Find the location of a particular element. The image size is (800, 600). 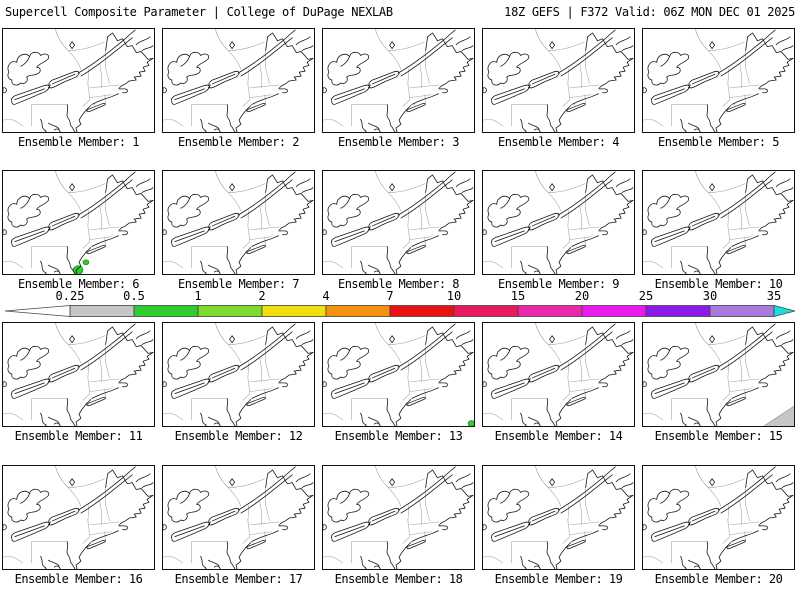

colorbar: 0.25 0.5 1 2 4 7 10 15 20 25 30 35 is located at coordinates (400, 304).